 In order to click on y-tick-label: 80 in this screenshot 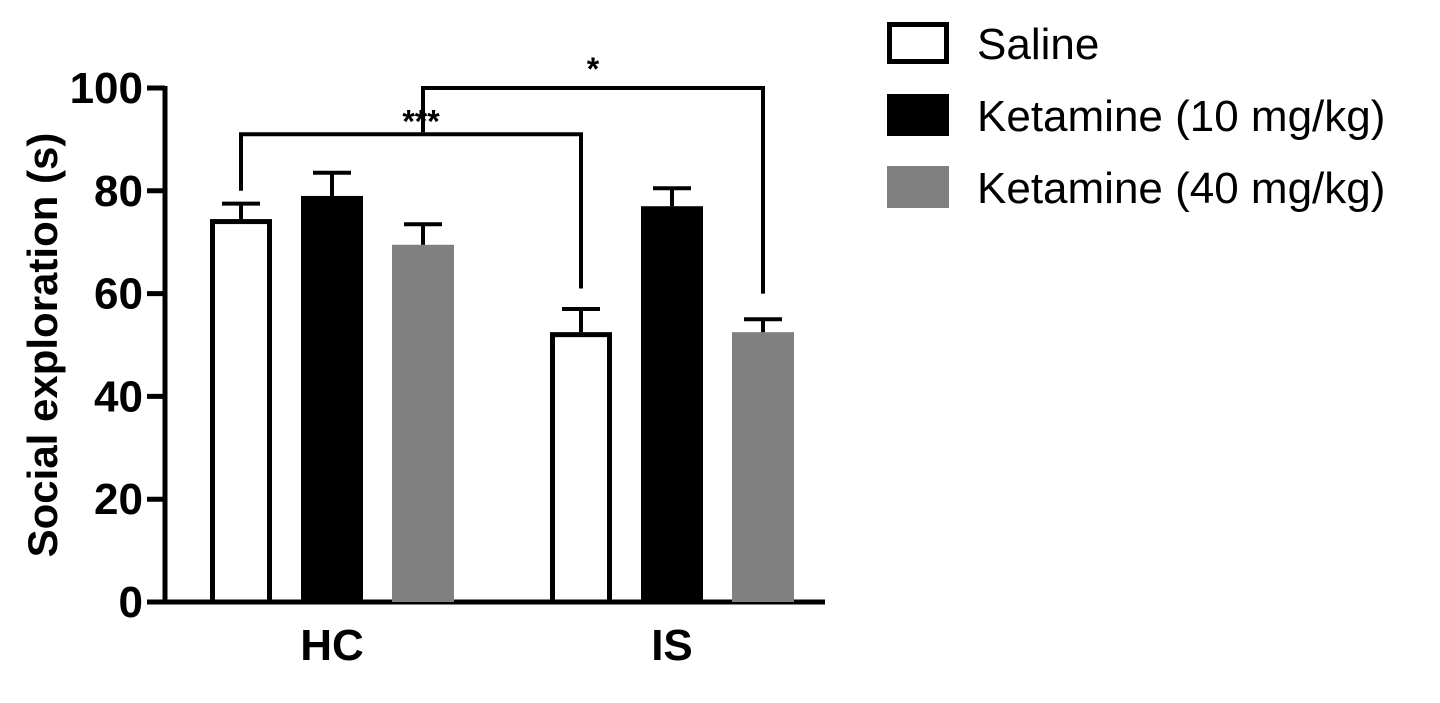, I will do `click(118, 191)`.